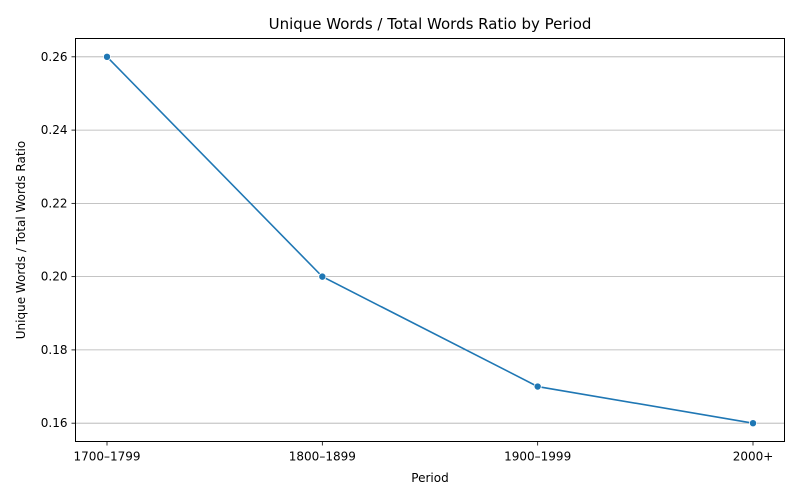 This screenshot has width=800, height=504. What do you see at coordinates (54, 203) in the screenshot?
I see `y-tick-label: 0.22` at bounding box center [54, 203].